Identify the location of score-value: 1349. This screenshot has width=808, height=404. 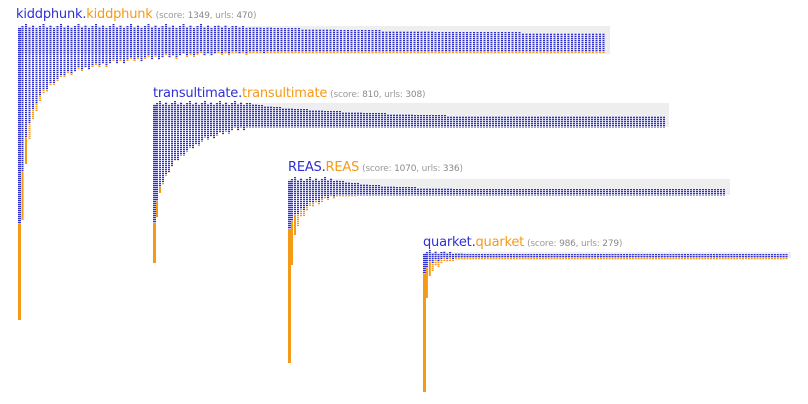
(198, 16).